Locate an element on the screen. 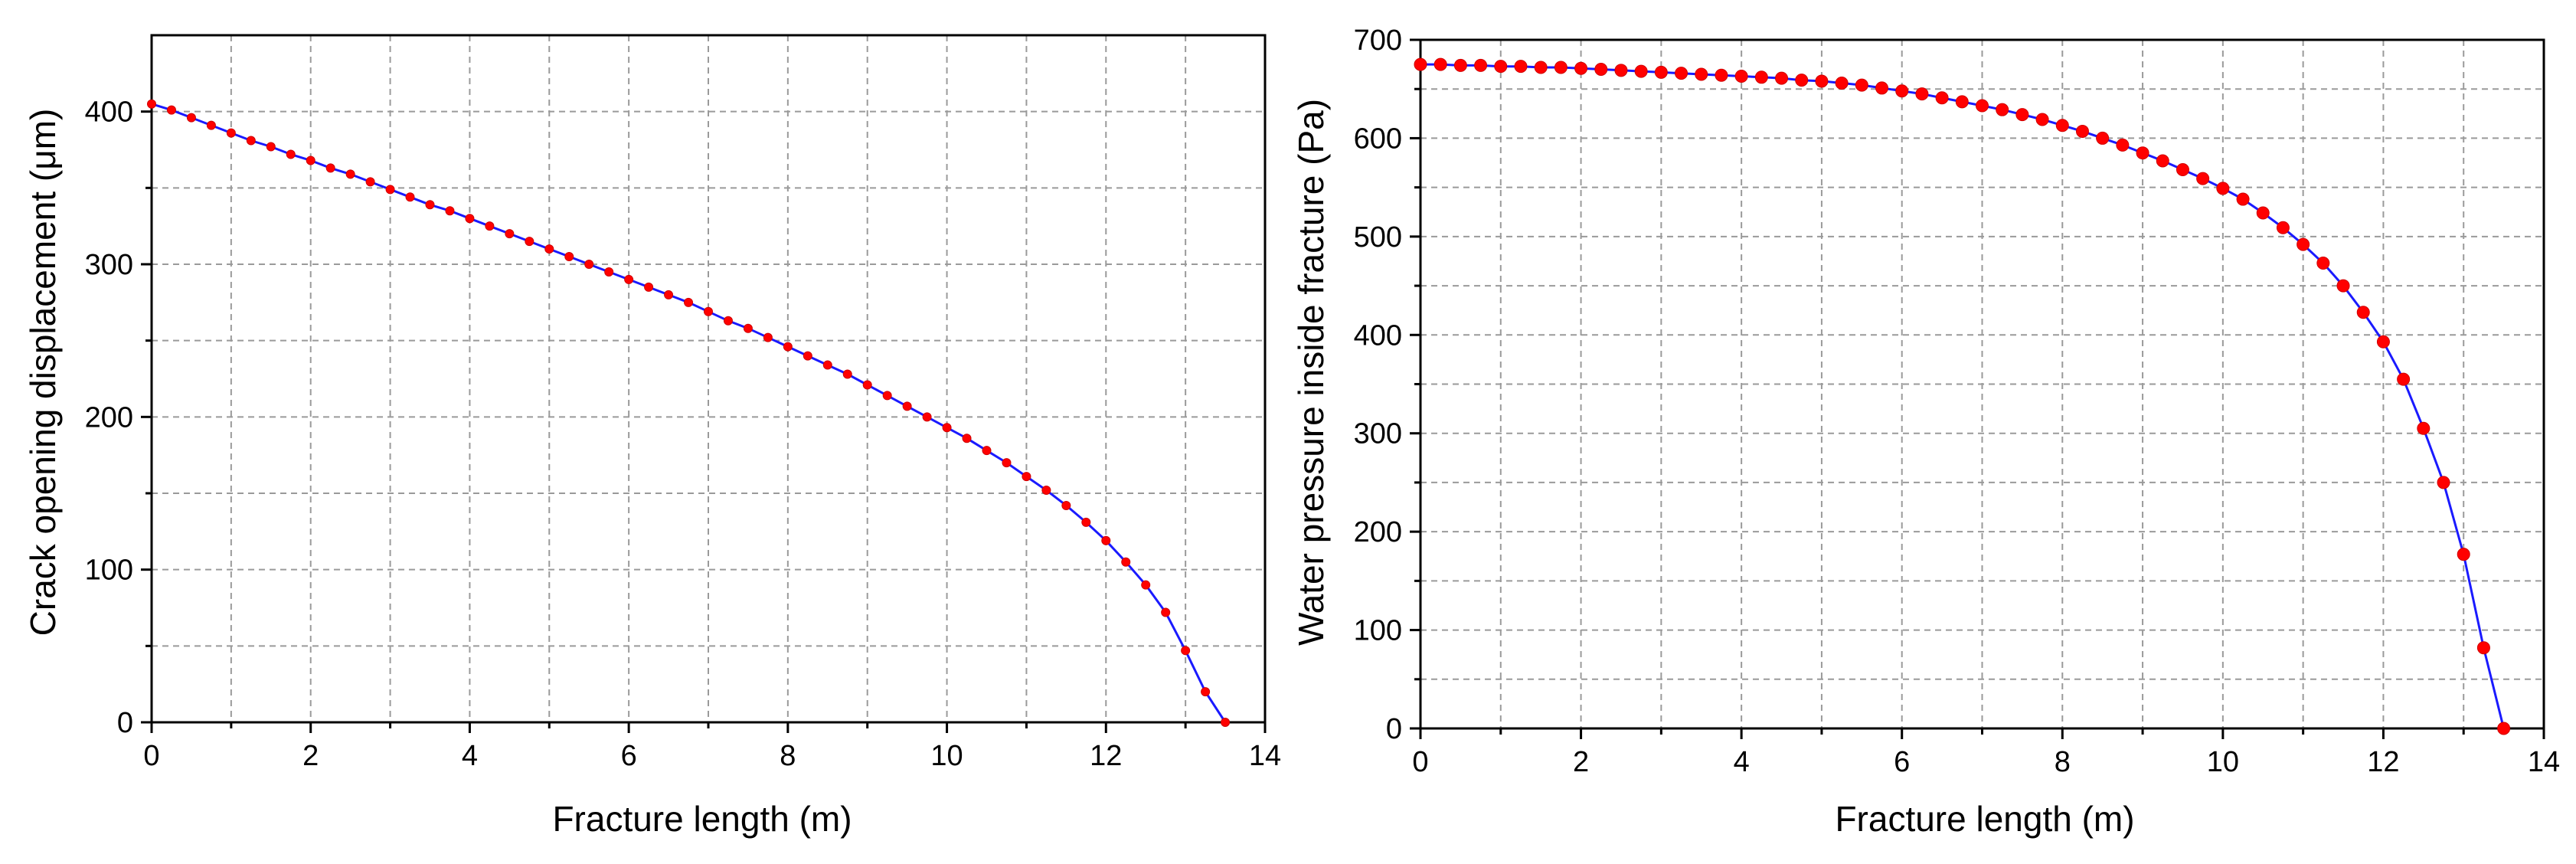 The image size is (2576, 864). chart-1-ytick-label: 300 is located at coordinates (1378, 434).